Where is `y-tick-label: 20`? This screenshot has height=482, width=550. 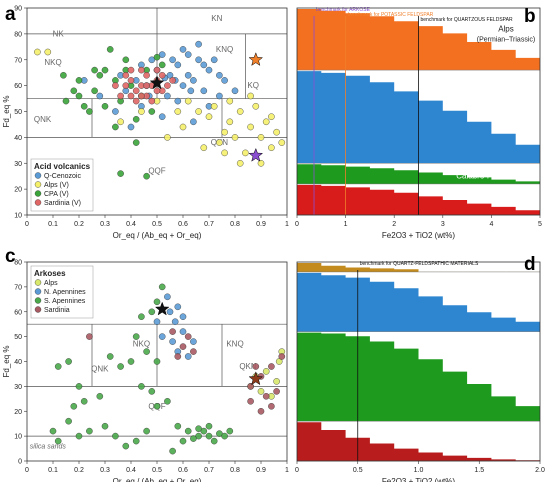 y-tick-label: 20 is located at coordinates (18, 412).